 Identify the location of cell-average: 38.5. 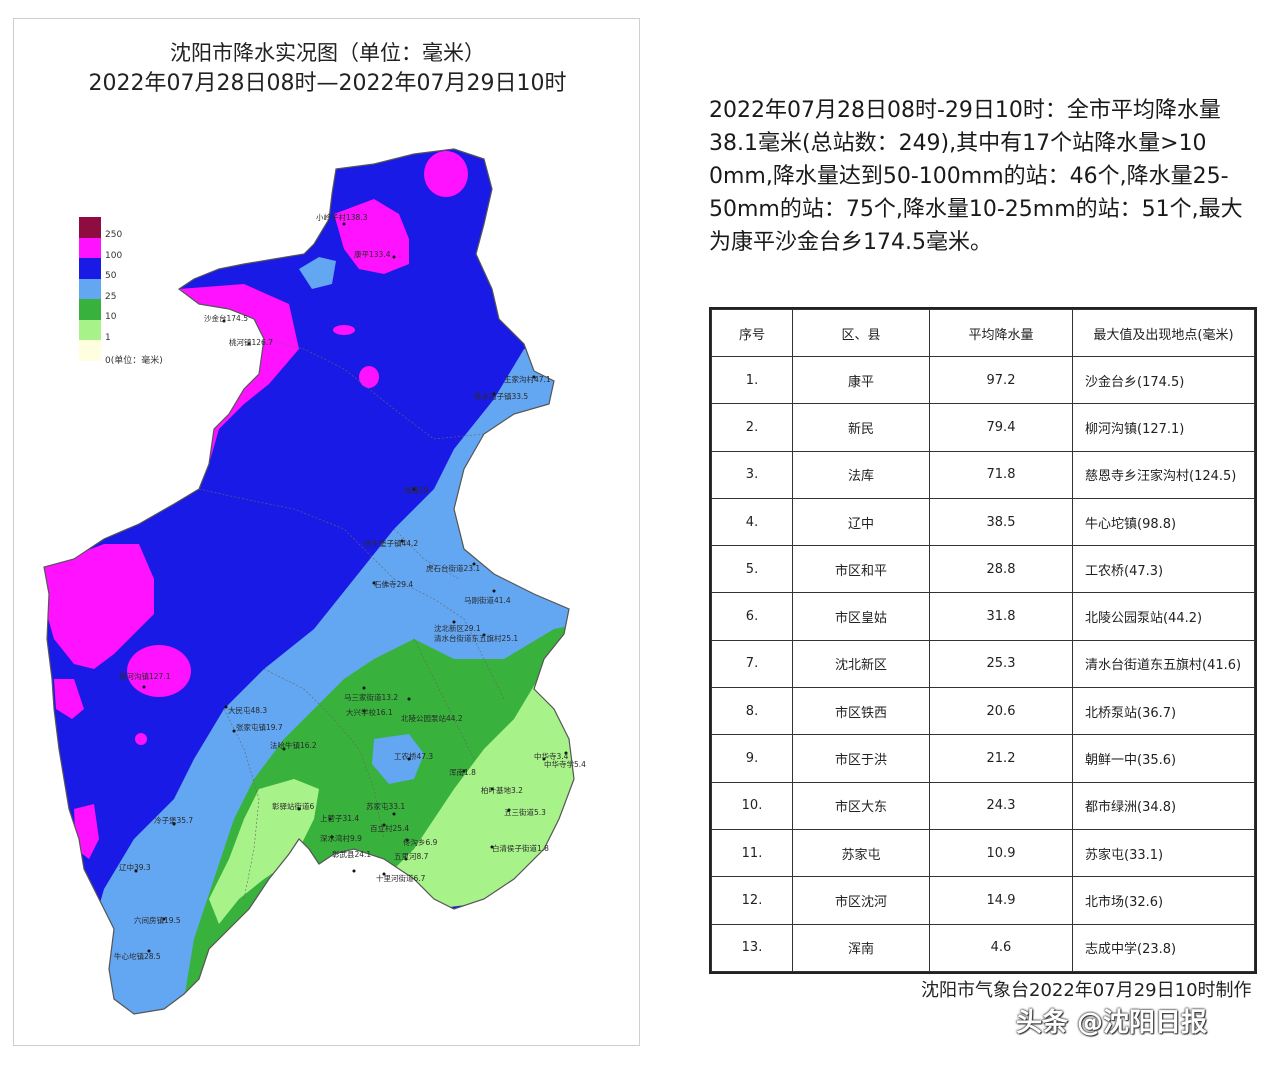
(1001, 522).